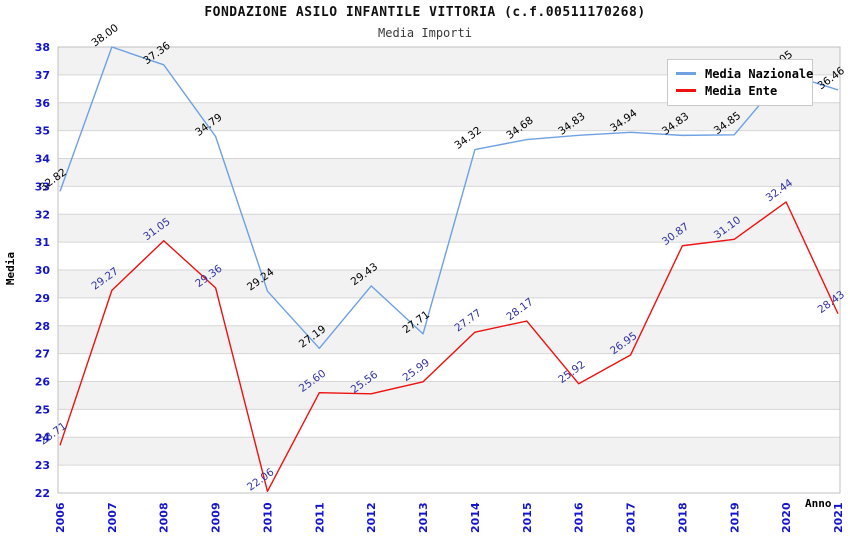  What do you see at coordinates (416, 370) in the screenshot?
I see `point-label-media-ente: 25.99` at bounding box center [416, 370].